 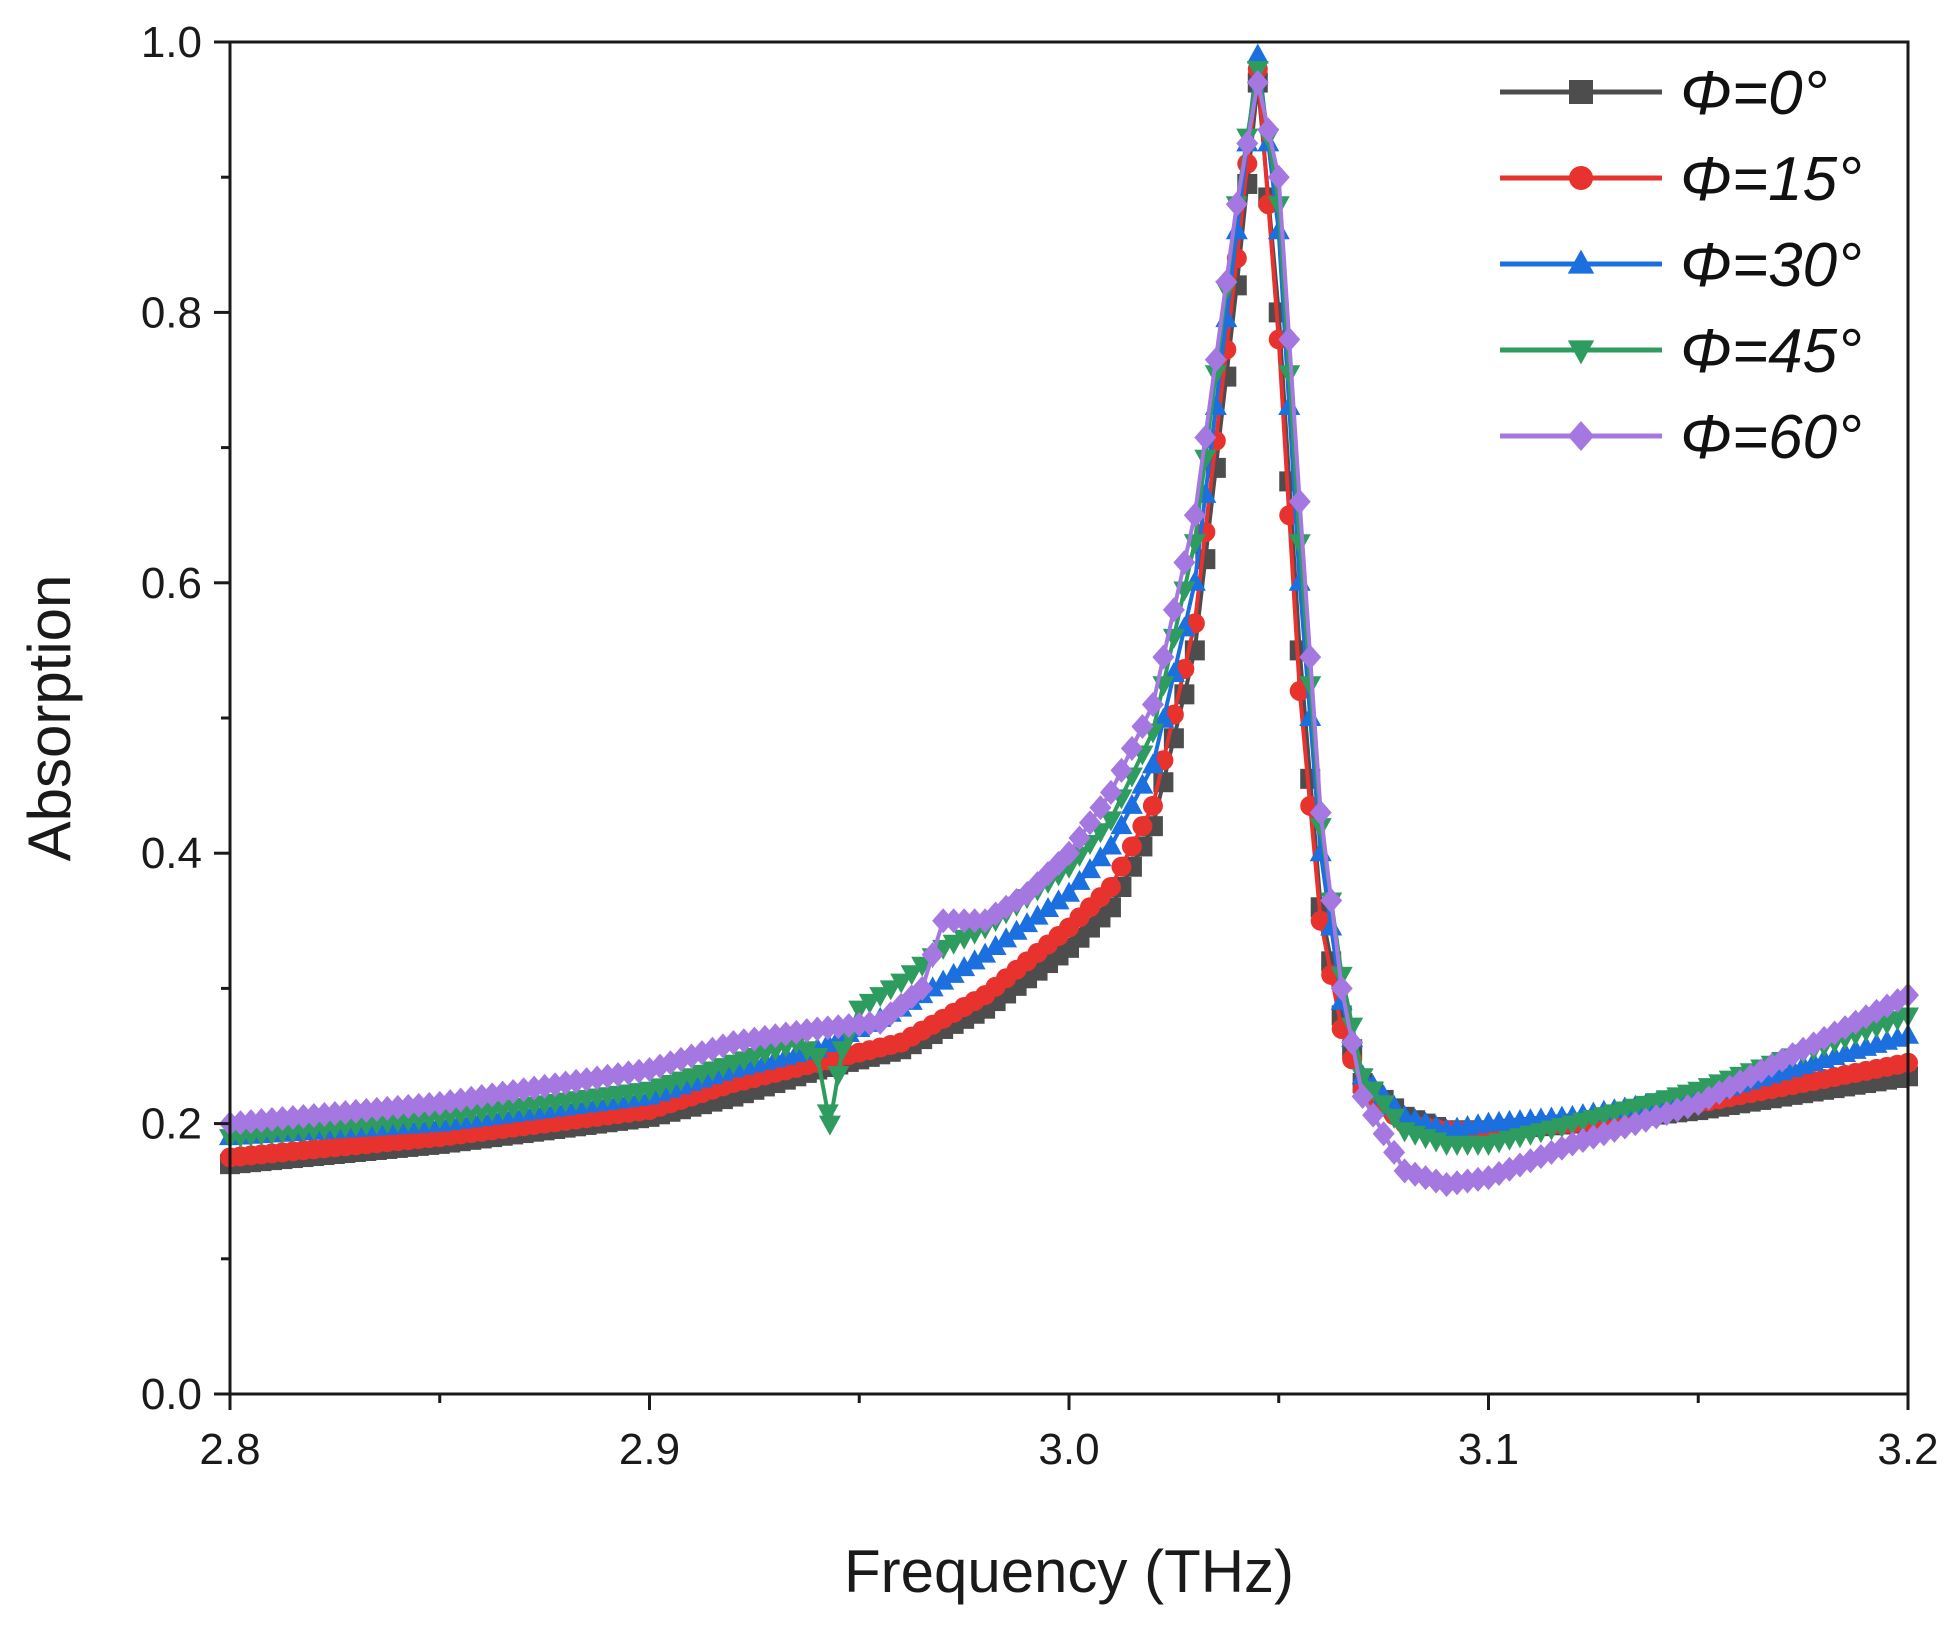 What do you see at coordinates (1681, 351) in the screenshot?
I see `legend-item: Φ=45°` at bounding box center [1681, 351].